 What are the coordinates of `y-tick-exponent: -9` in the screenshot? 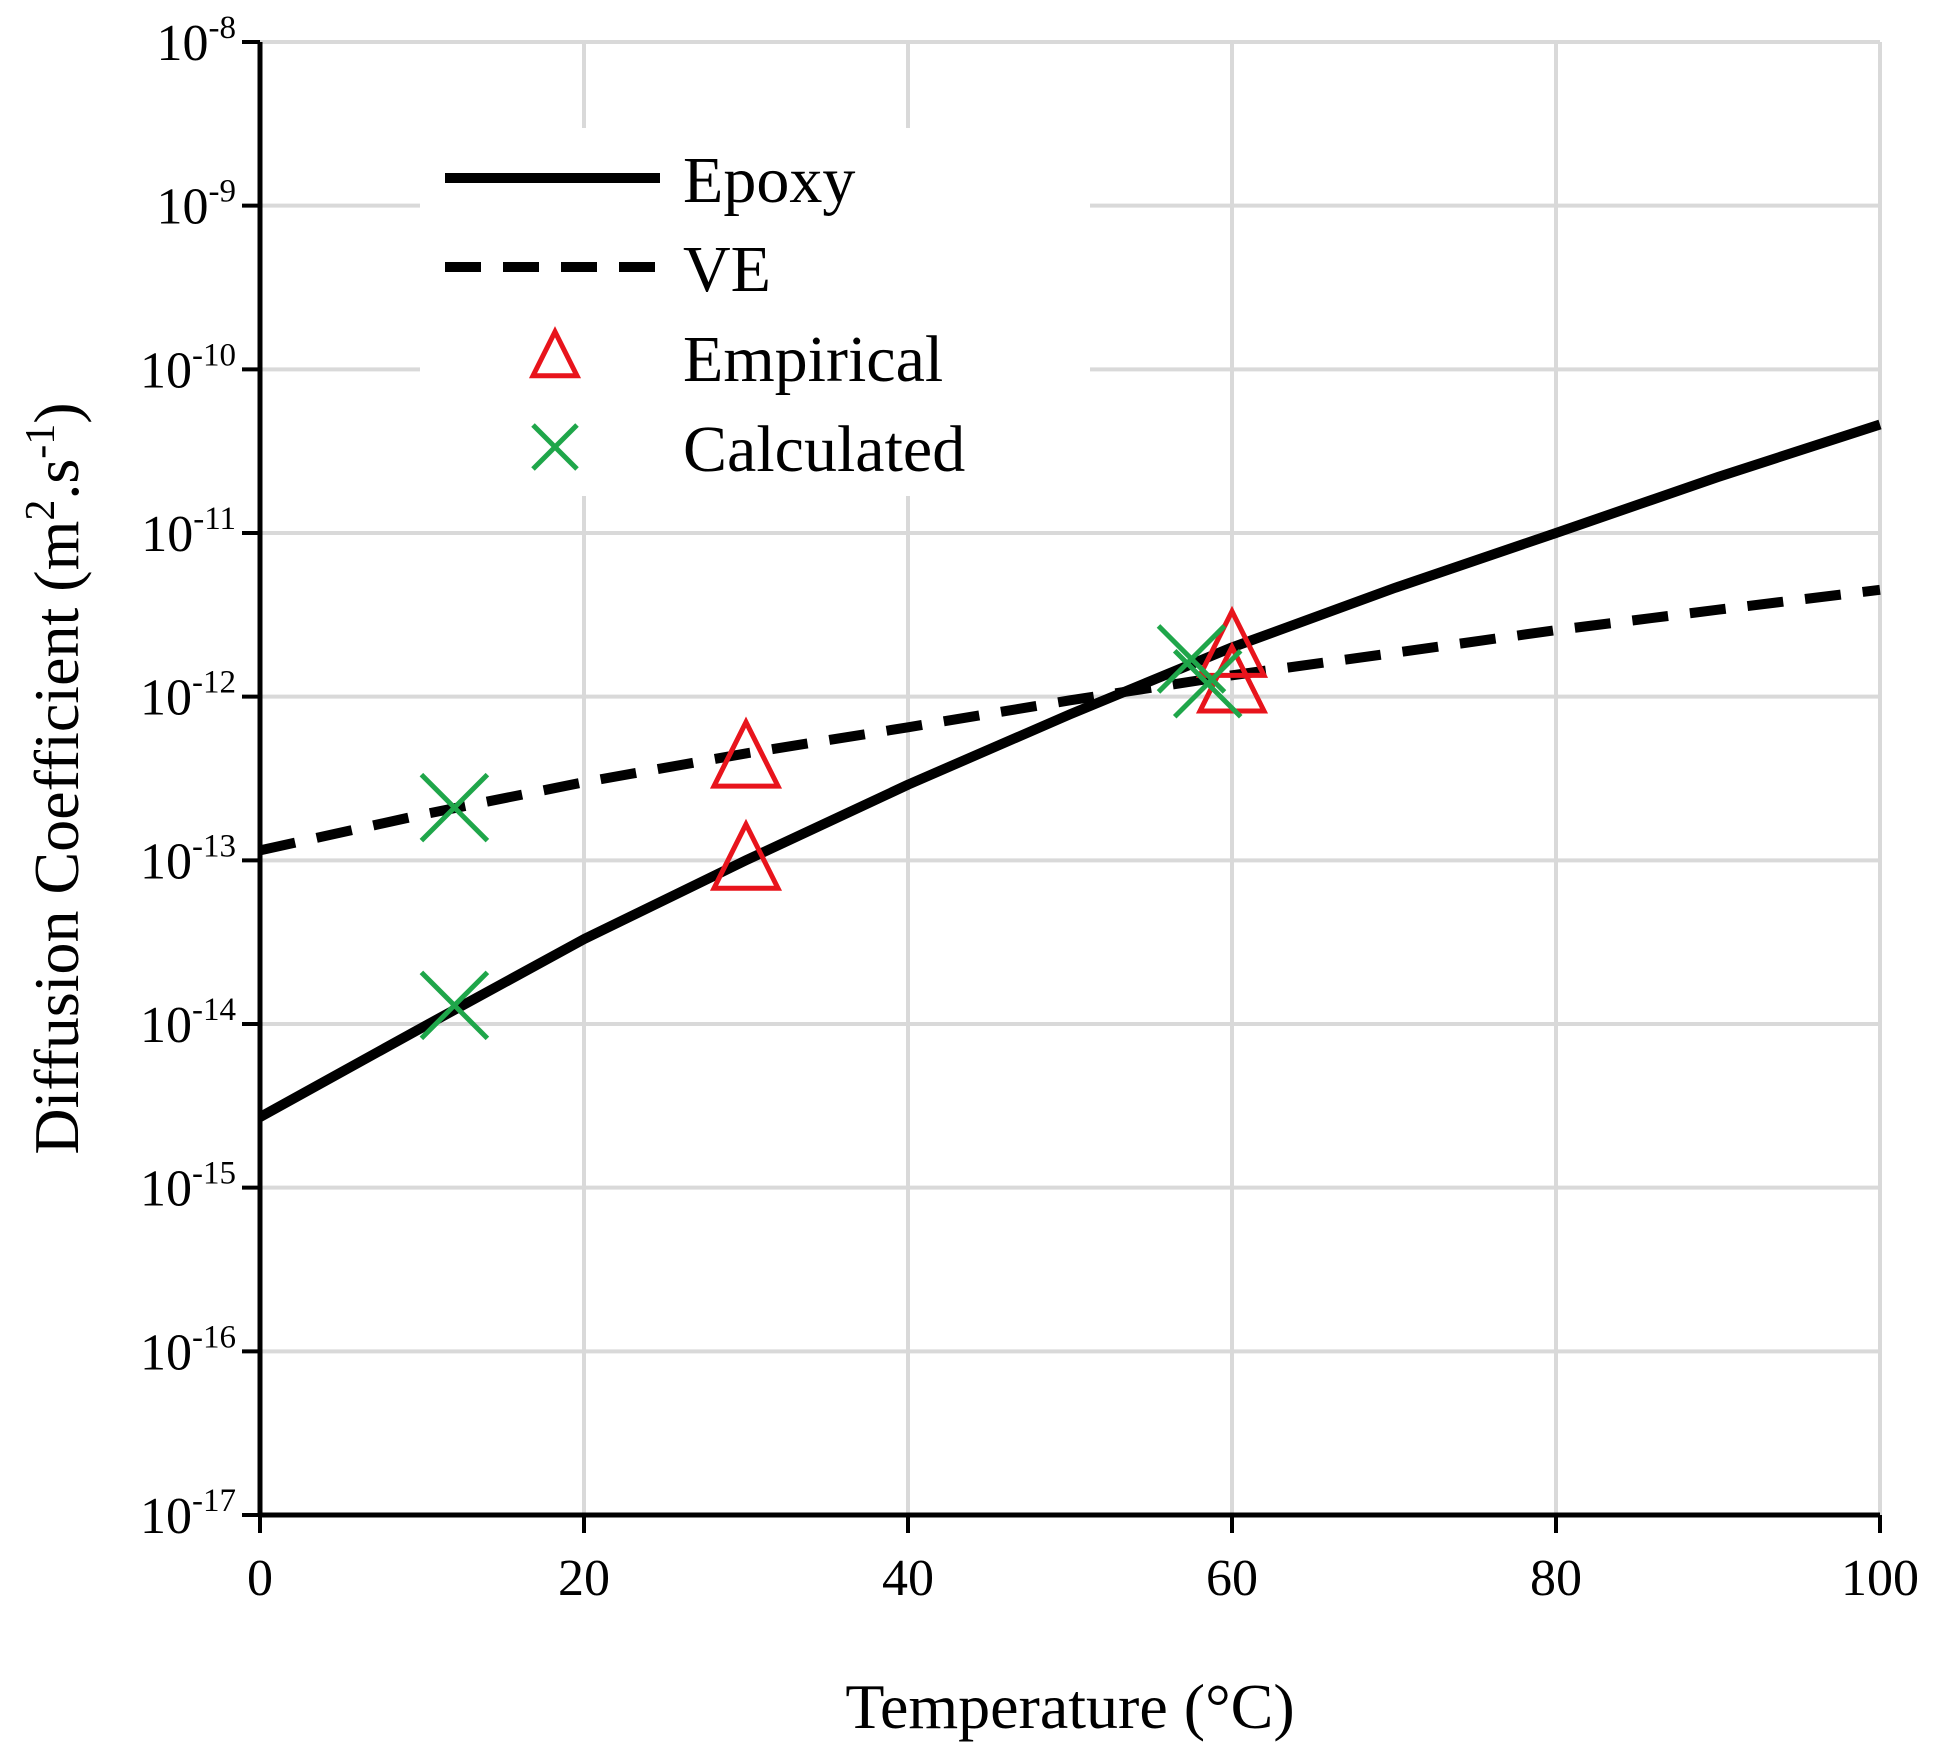 It's located at (223, 192).